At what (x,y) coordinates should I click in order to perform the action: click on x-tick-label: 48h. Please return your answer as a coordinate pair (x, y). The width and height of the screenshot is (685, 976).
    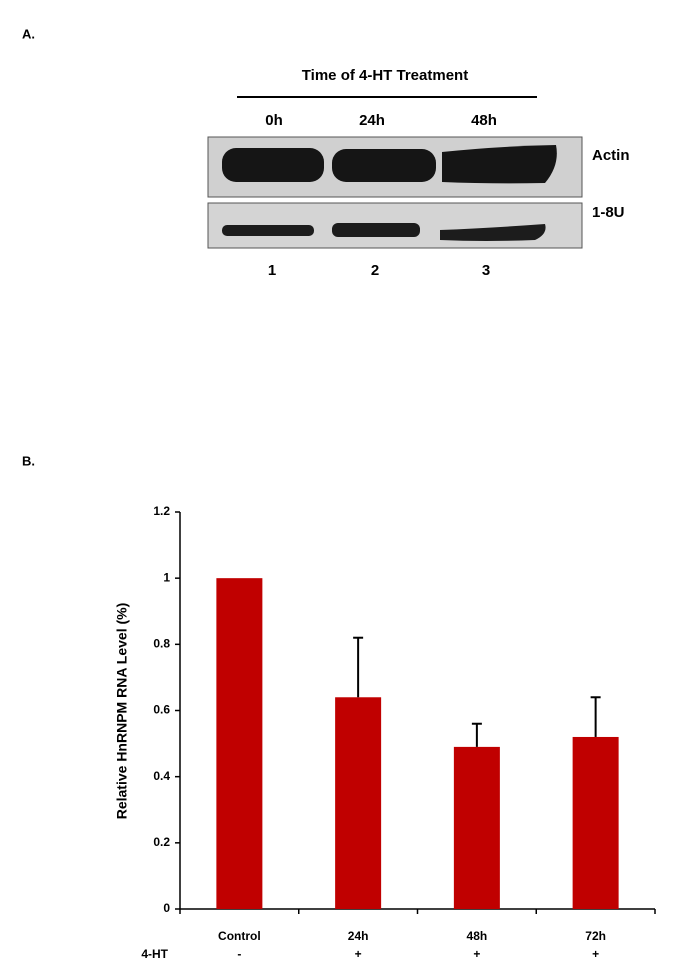
    Looking at the image, I should click on (477, 936).